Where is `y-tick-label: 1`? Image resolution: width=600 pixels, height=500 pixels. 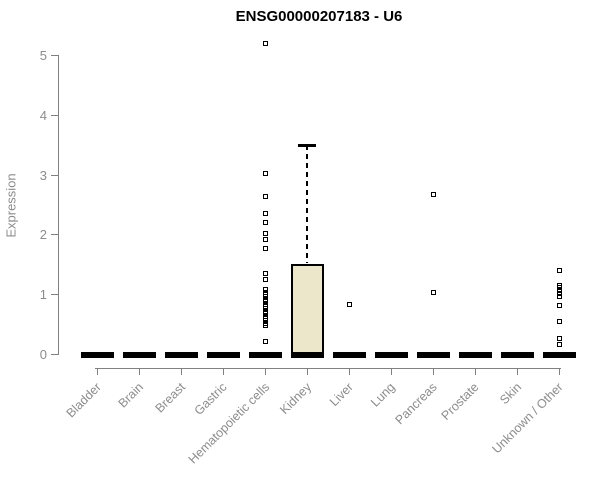 y-tick-label: 1 is located at coordinates (43, 295).